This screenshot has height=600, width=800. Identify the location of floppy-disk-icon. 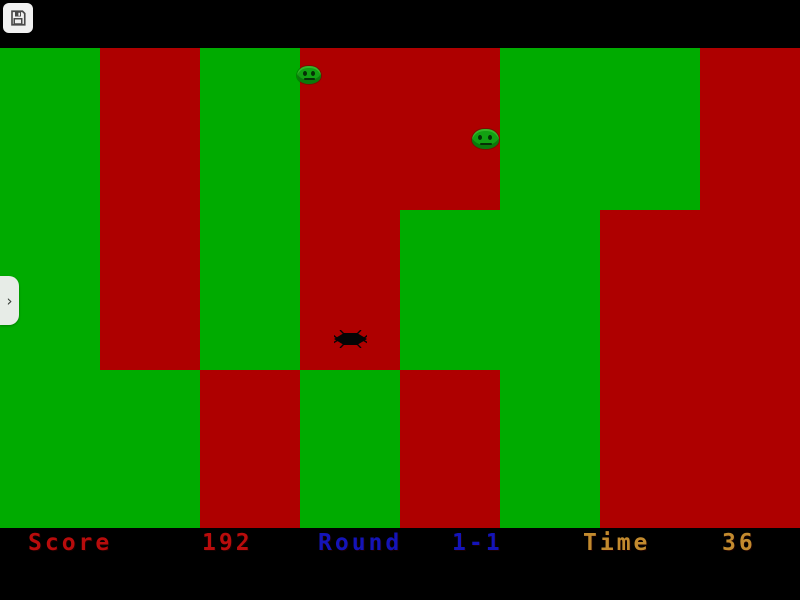
(18, 18).